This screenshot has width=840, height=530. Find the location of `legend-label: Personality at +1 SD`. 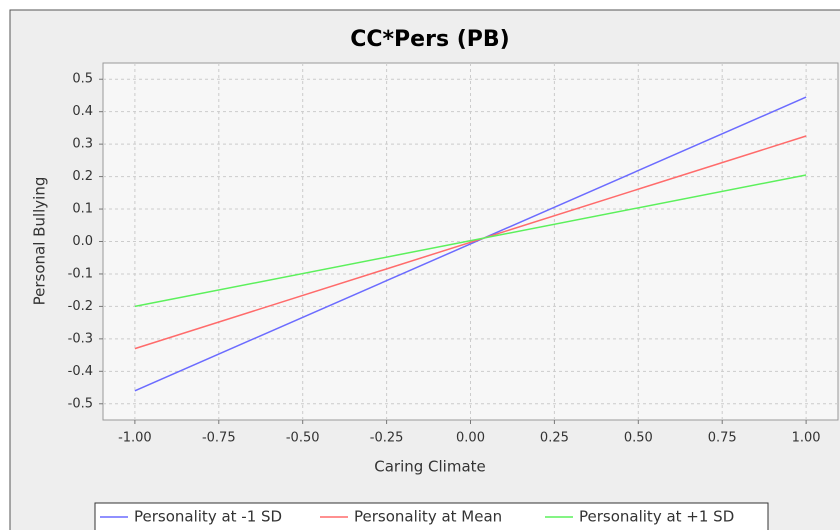

legend-label: Personality at +1 SD is located at coordinates (656, 517).